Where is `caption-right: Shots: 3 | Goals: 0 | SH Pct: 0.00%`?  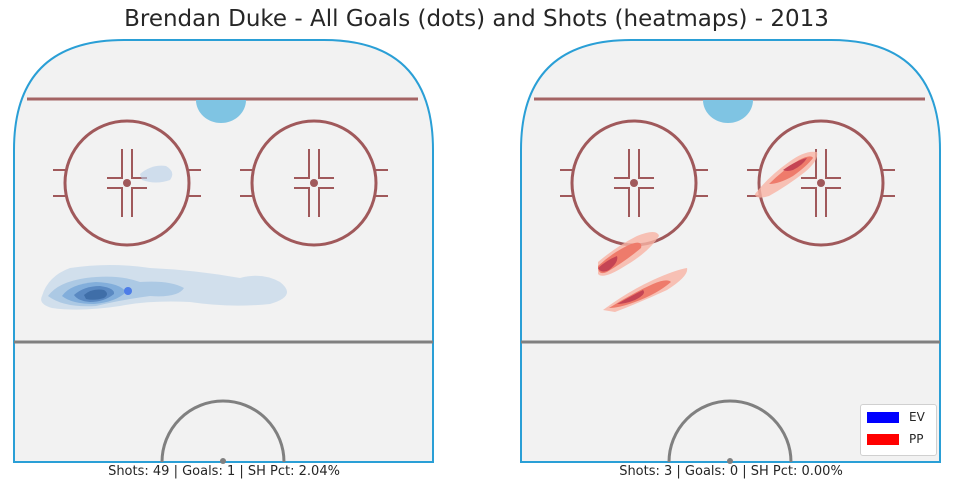
caption-right: Shots: 3 | Goals: 0 | SH Pct: 0.00% is located at coordinates (731, 471).